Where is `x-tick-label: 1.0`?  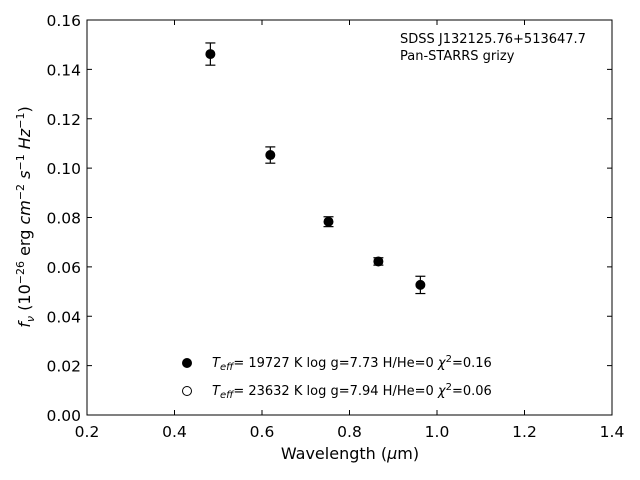 x-tick-label: 1.0 is located at coordinates (437, 432).